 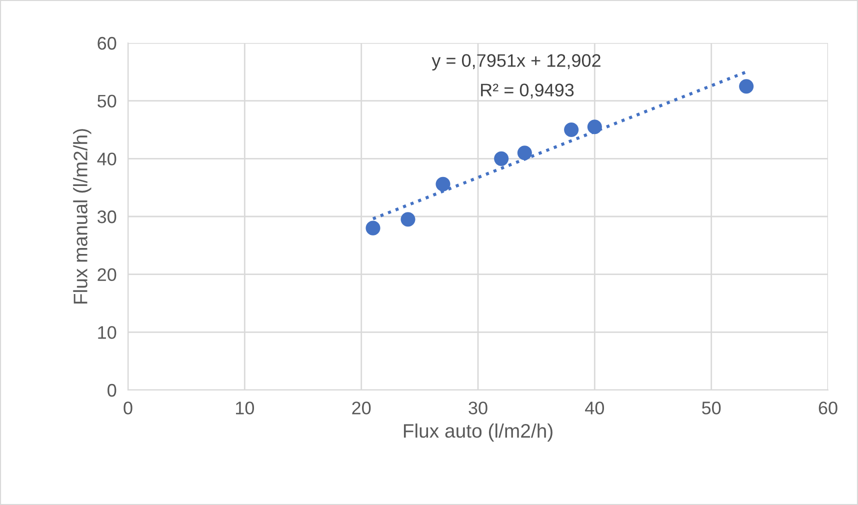 What do you see at coordinates (245, 408) in the screenshot?
I see `x-tick-label: 10` at bounding box center [245, 408].